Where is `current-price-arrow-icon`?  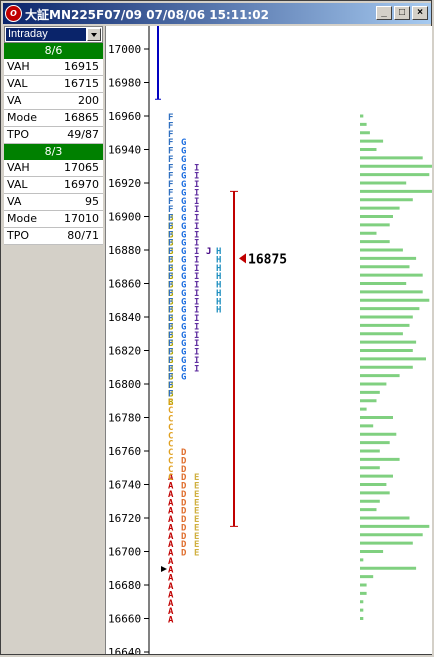
current-price-arrow-icon is located at coordinates (242, 258).